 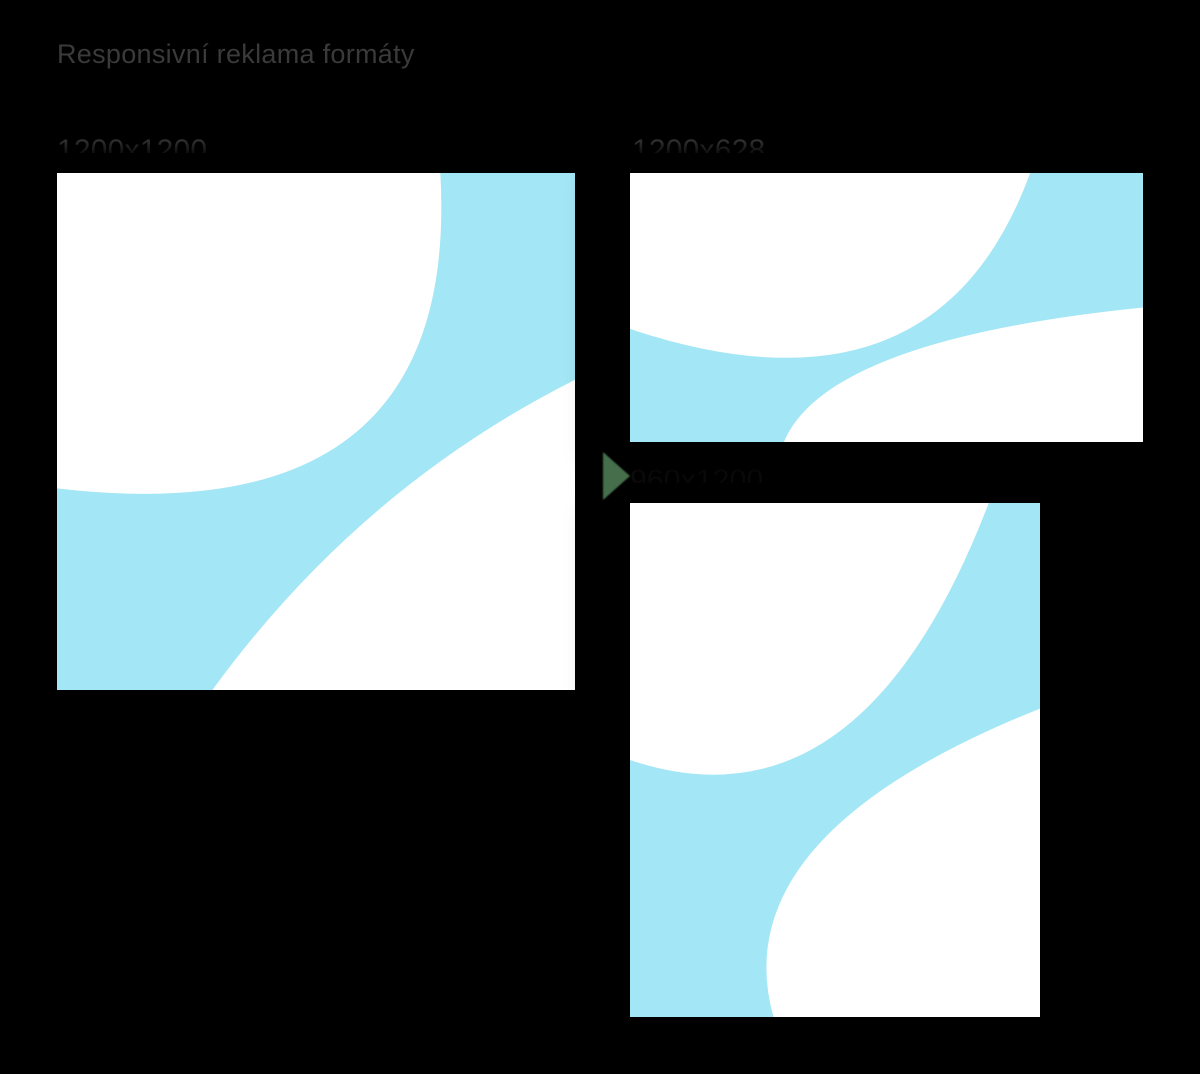 I want to click on ad-format-card-1200x628, so click(x=886, y=307).